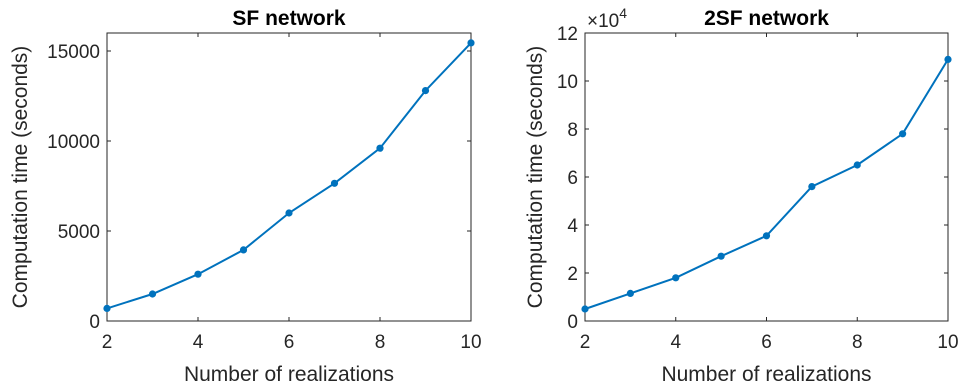 The width and height of the screenshot is (961, 387). What do you see at coordinates (535, 177) in the screenshot?
I see `chart-2-y-axis-label: Computation time (seconds)` at bounding box center [535, 177].